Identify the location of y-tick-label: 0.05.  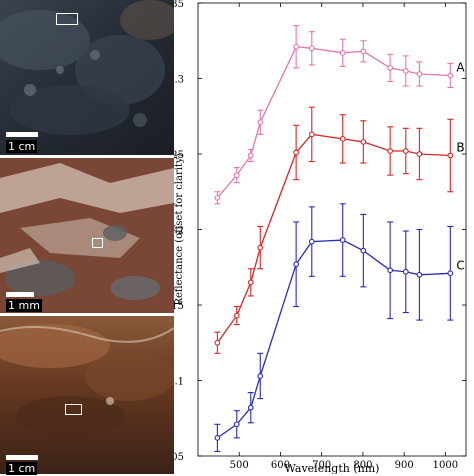
(179, 457).